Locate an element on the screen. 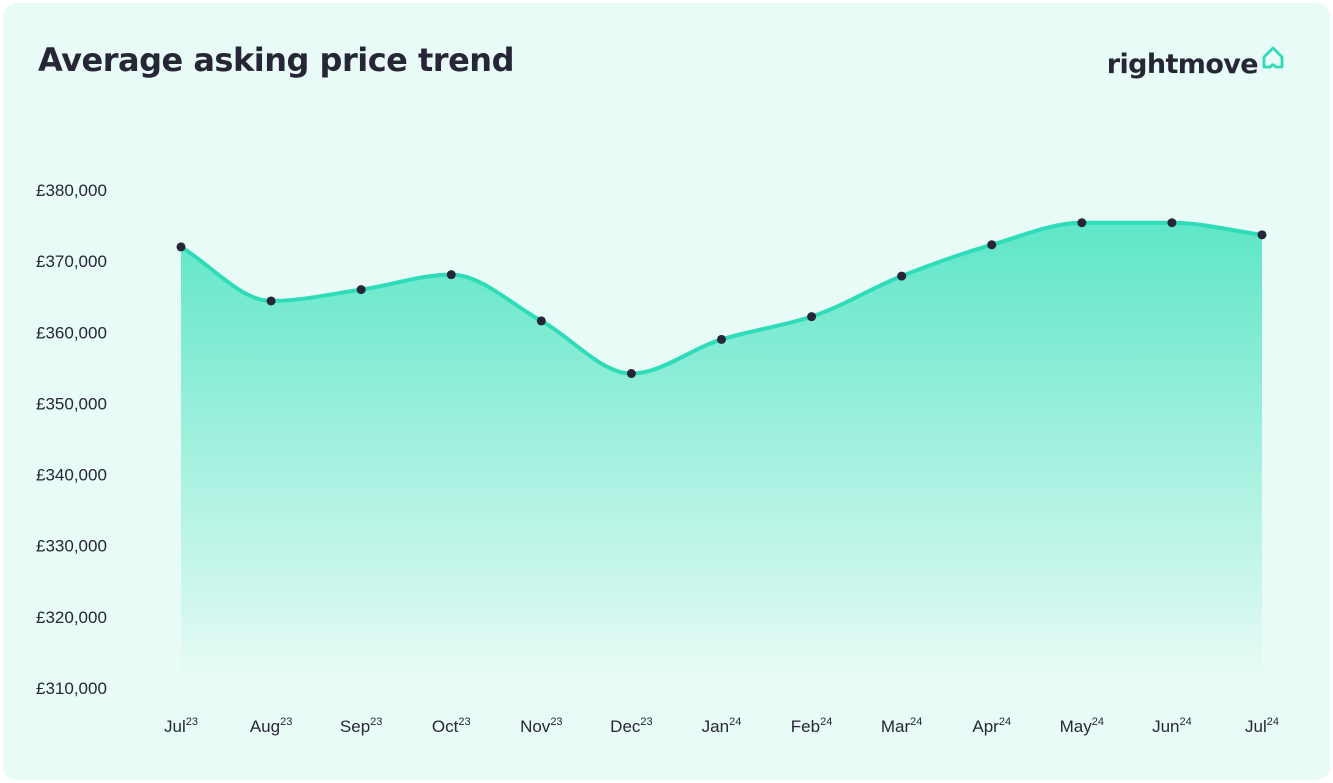 Image resolution: width=1333 pixels, height=783 pixels. x-tick-label: Oct23 is located at coordinates (451, 726).